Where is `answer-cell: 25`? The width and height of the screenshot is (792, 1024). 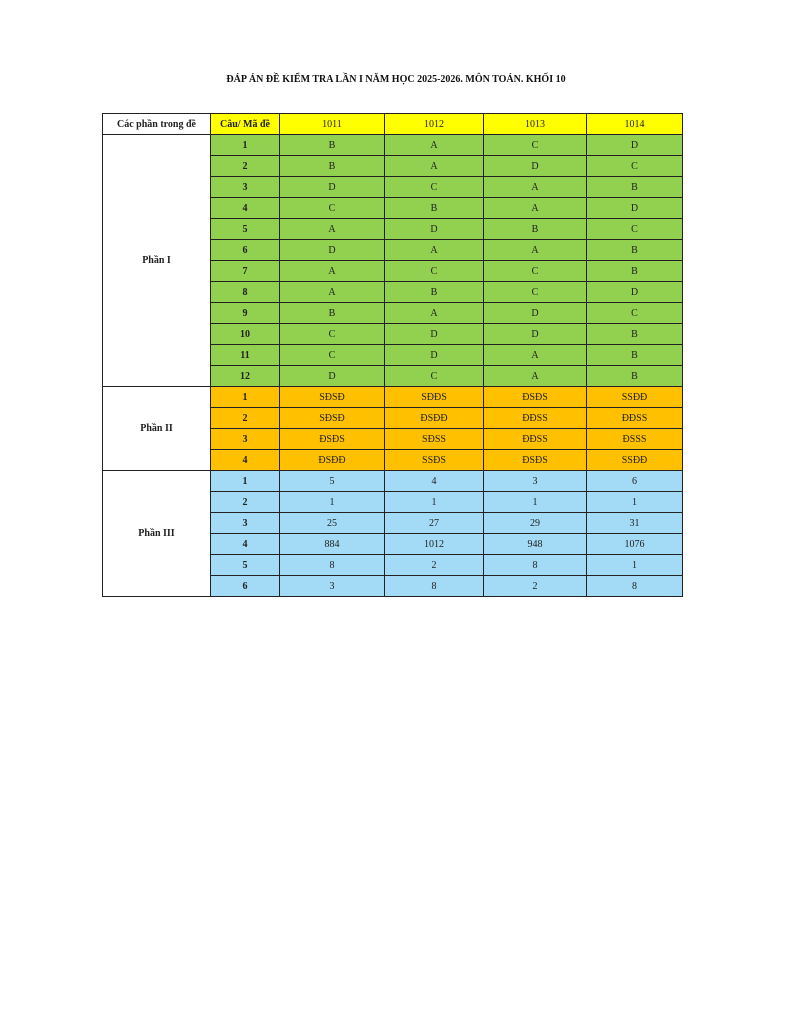 answer-cell: 25 is located at coordinates (332, 523).